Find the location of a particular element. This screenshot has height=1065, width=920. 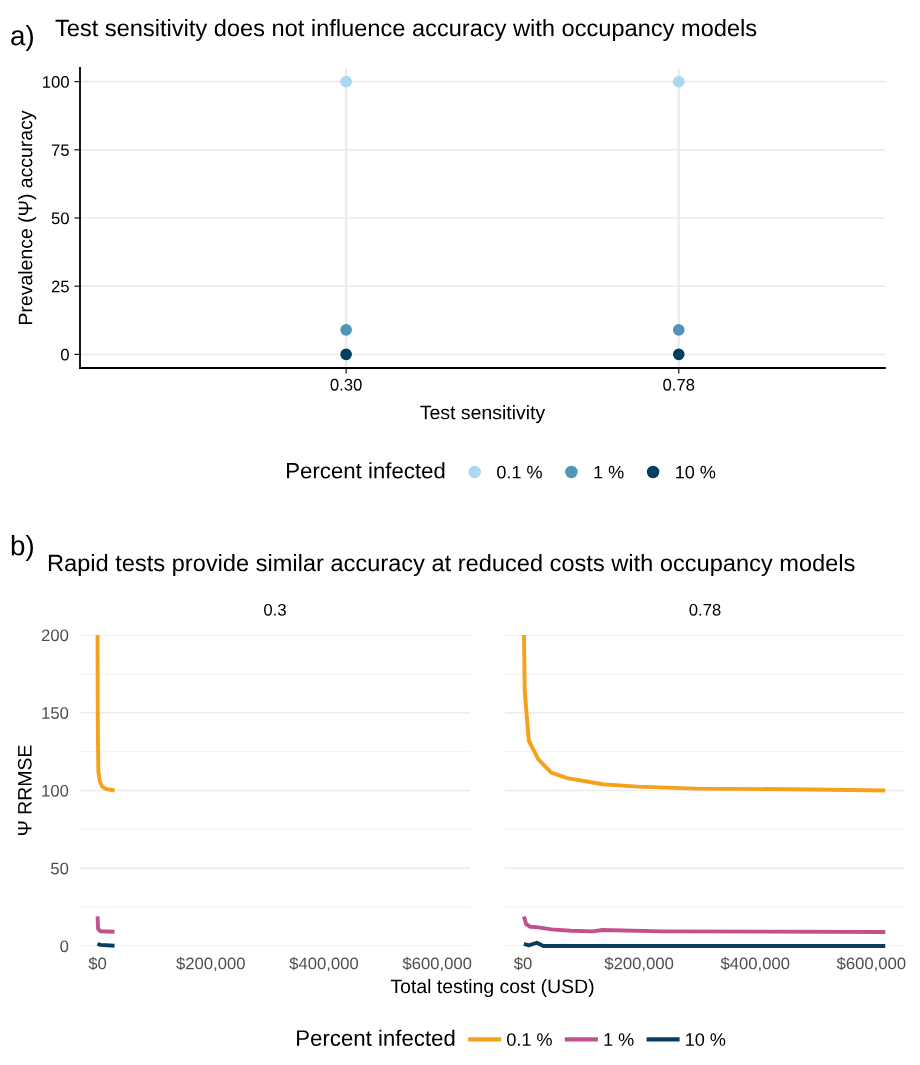

x-tick-label: 0.30 is located at coordinates (346, 384).